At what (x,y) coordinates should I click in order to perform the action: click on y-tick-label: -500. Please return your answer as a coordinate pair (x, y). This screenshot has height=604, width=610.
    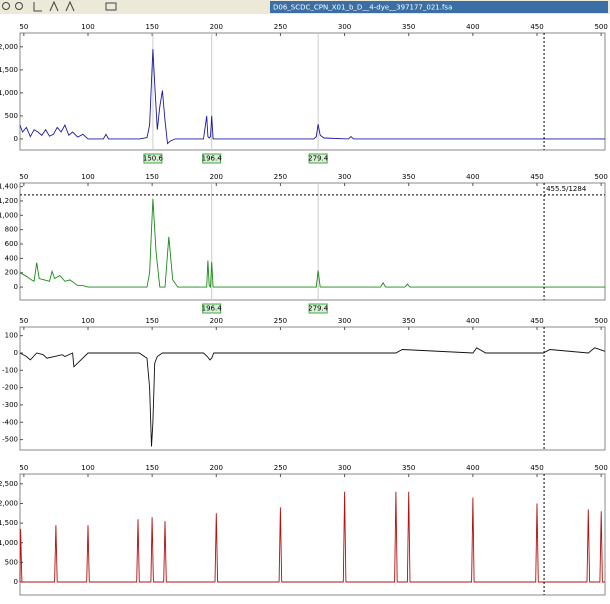
    Looking at the image, I should click on (10, 440).